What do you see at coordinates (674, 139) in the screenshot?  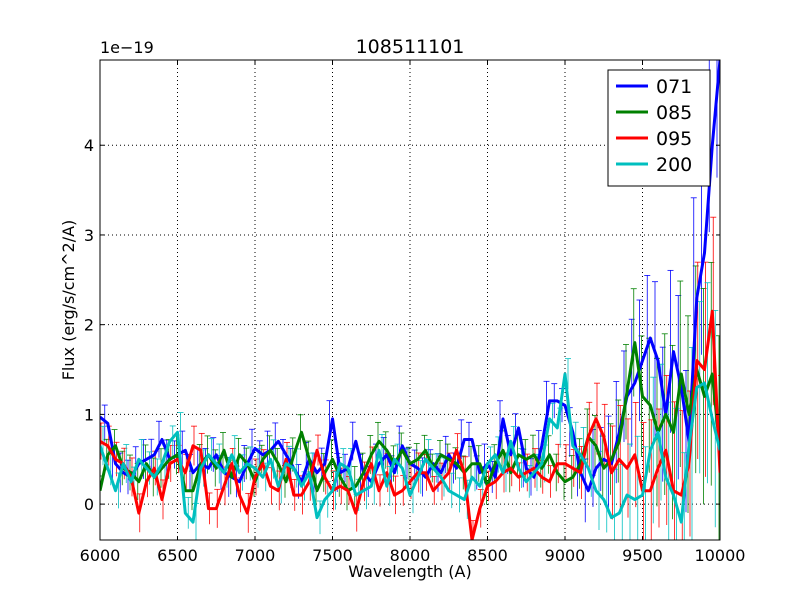 I see `legend-label-095: 095` at bounding box center [674, 139].